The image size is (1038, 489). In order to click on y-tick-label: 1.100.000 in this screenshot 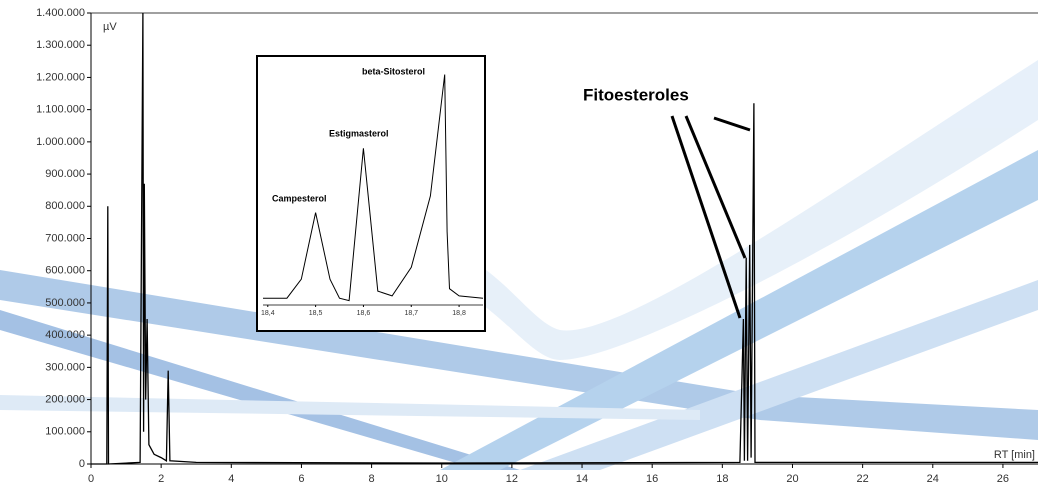, I will do `click(60, 110)`.